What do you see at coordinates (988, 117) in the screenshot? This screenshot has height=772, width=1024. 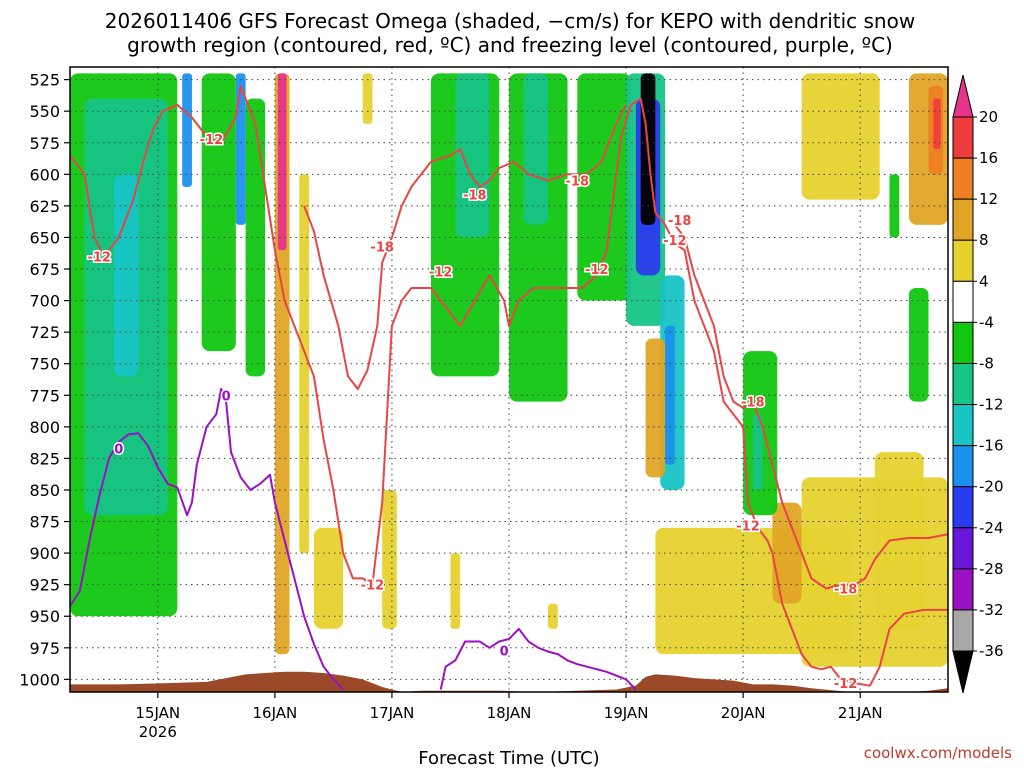 I see `colorbar-label-0: 20` at bounding box center [988, 117].